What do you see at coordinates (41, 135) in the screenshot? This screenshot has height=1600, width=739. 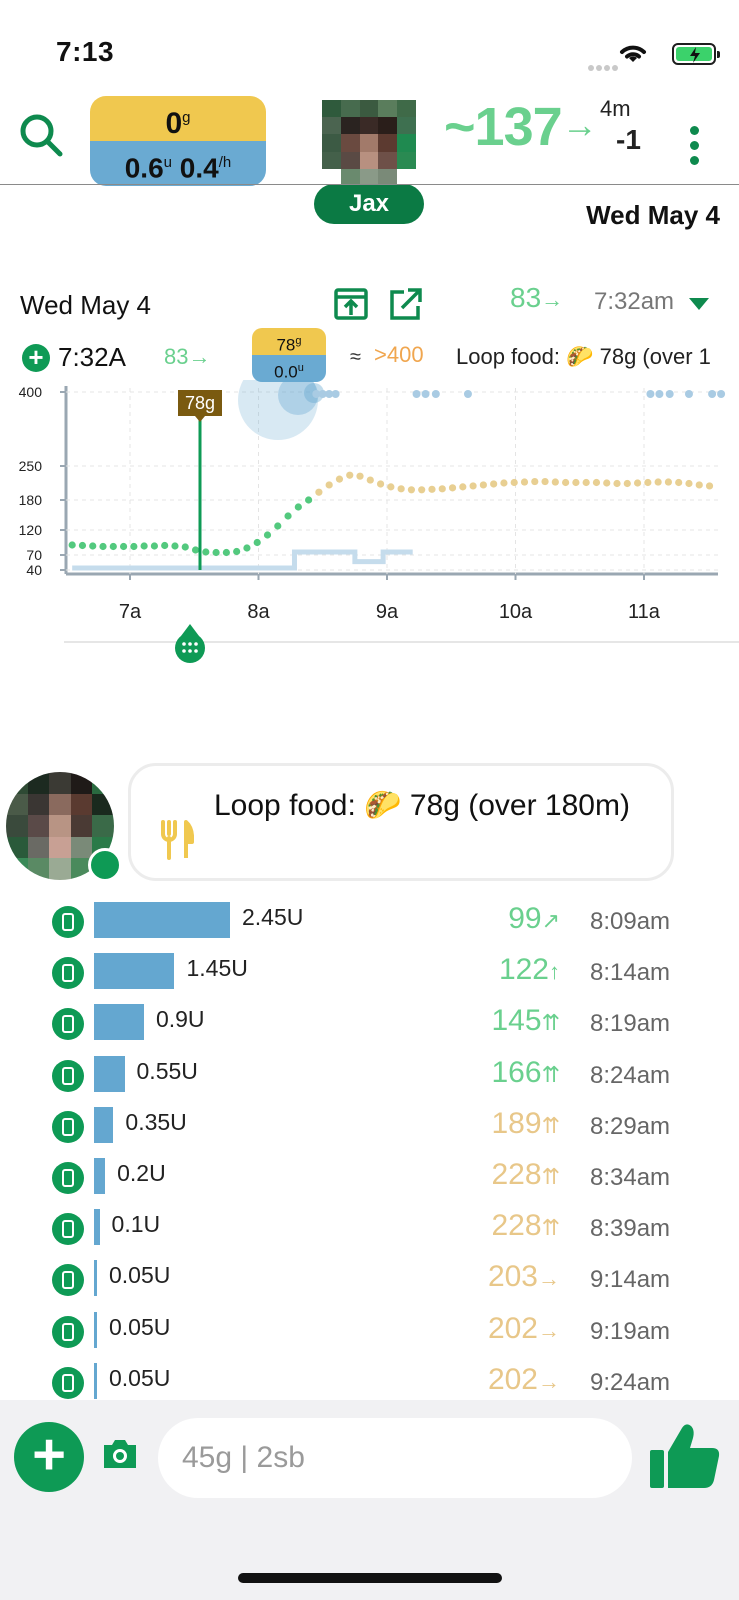 I see `search-icon` at bounding box center [41, 135].